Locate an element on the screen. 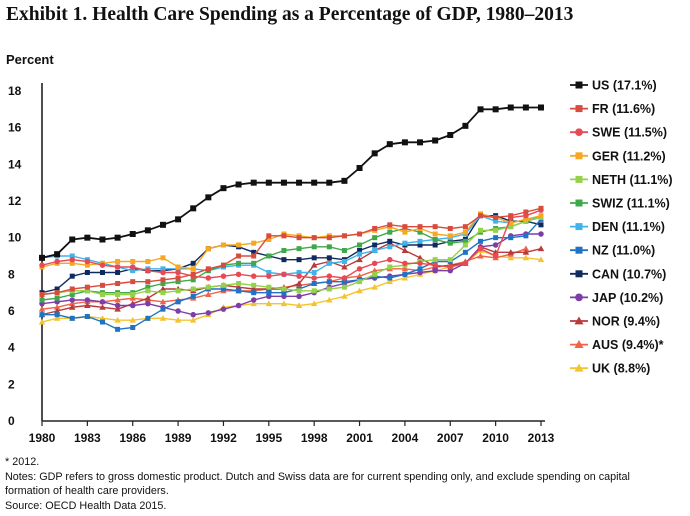  x-tick-label: 2001 is located at coordinates (359, 438).